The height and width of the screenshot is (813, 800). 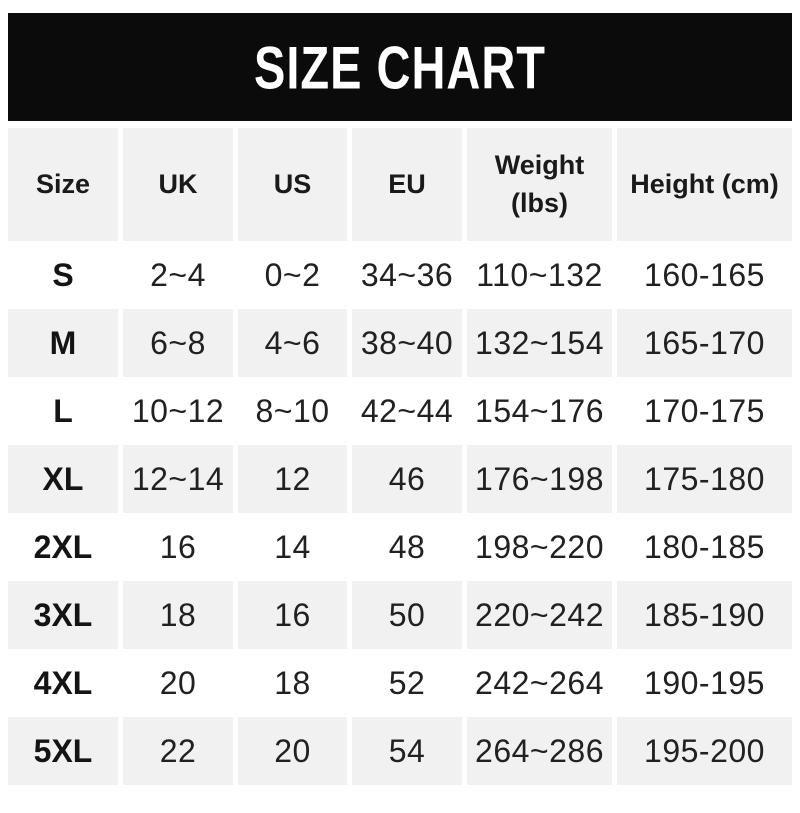 I want to click on cell-weight: 132~154, so click(x=539, y=343).